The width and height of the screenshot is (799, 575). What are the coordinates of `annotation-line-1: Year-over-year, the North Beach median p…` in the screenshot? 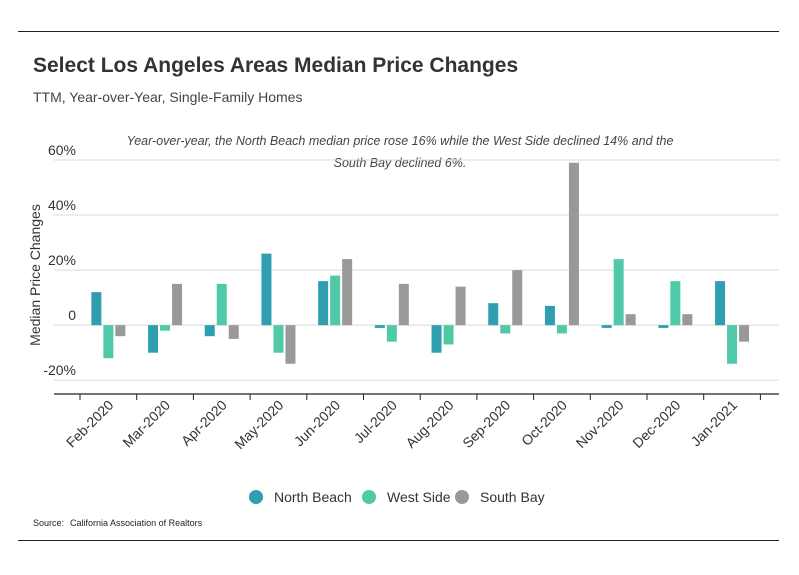 It's located at (400, 141).